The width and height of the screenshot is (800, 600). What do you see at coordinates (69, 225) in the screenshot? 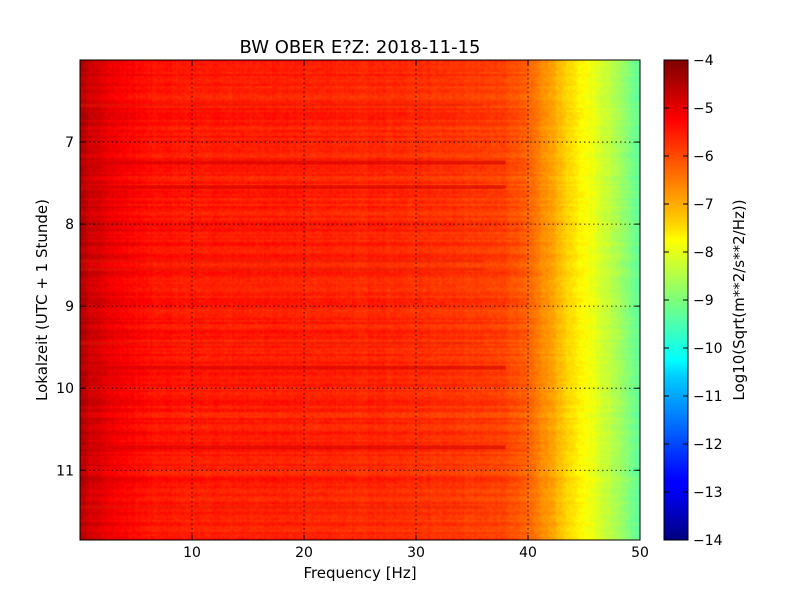
I see `y-tick-label: 8` at bounding box center [69, 225].